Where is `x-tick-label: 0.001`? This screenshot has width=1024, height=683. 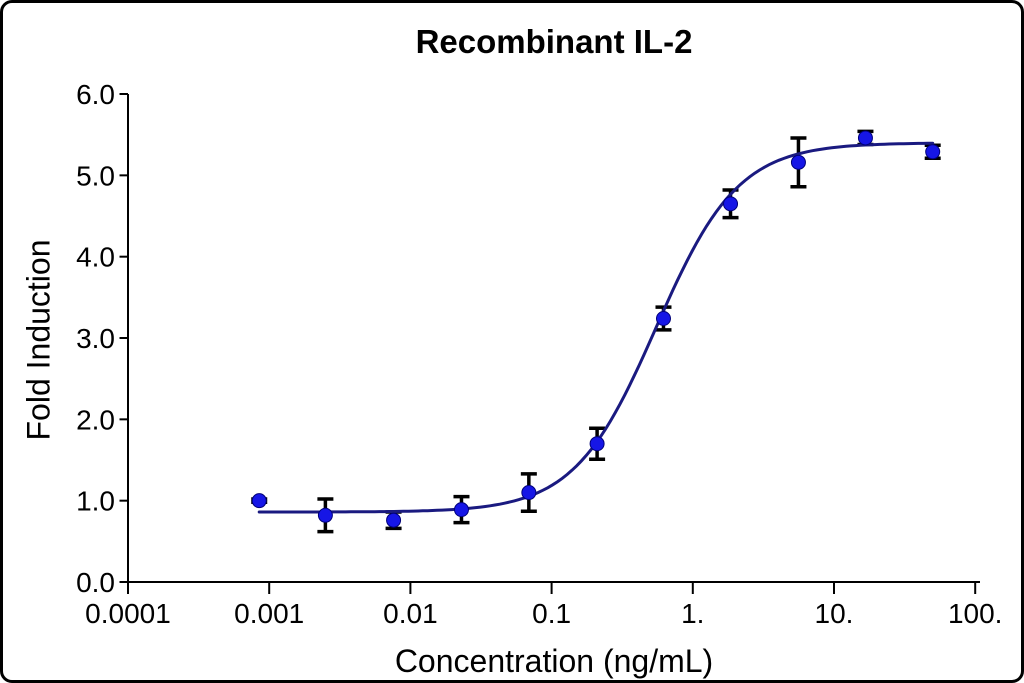 x-tick-label: 0.001 is located at coordinates (269, 613).